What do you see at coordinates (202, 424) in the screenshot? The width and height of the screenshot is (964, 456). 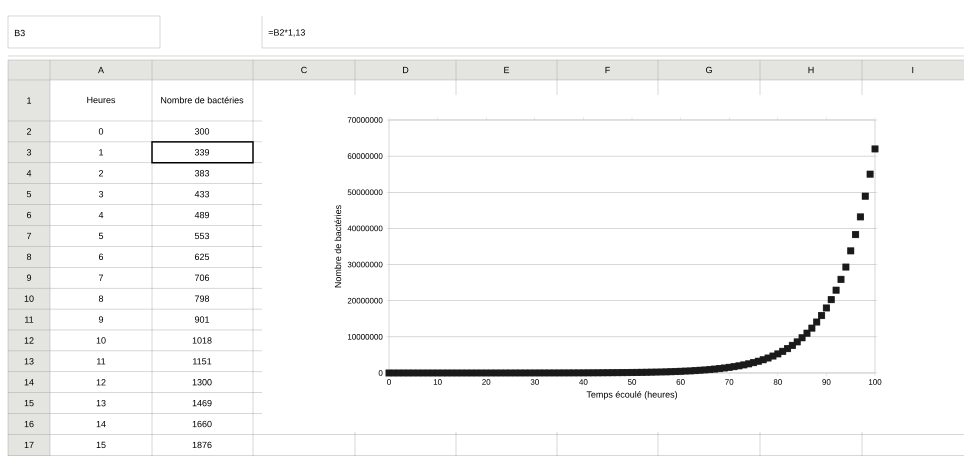 I see `text: 1660` at bounding box center [202, 424].